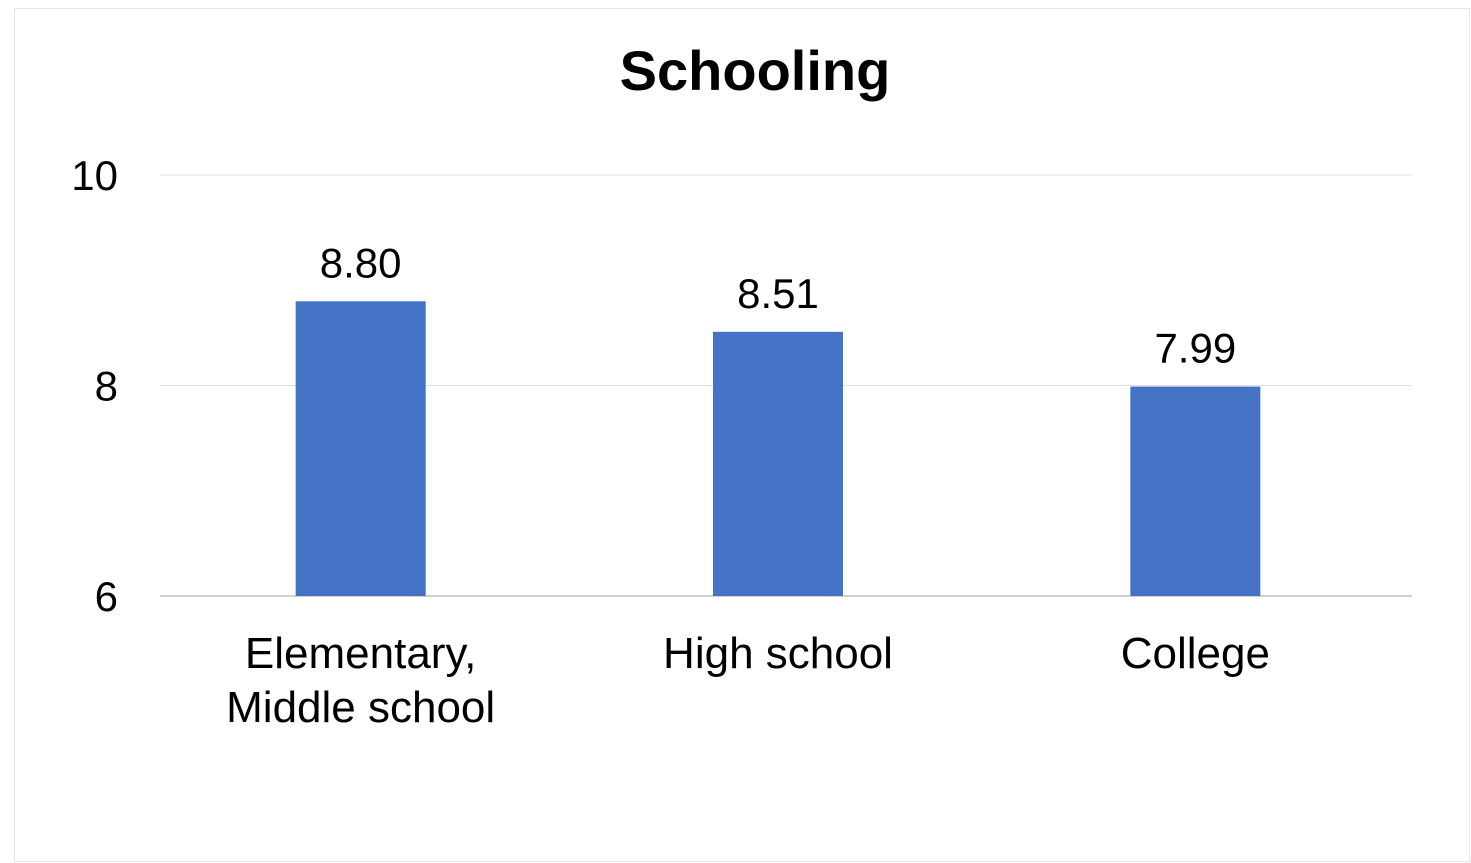 This screenshot has height=863, width=1471. What do you see at coordinates (94, 386) in the screenshot?
I see `y-axis-ticks: 6 8 10` at bounding box center [94, 386].